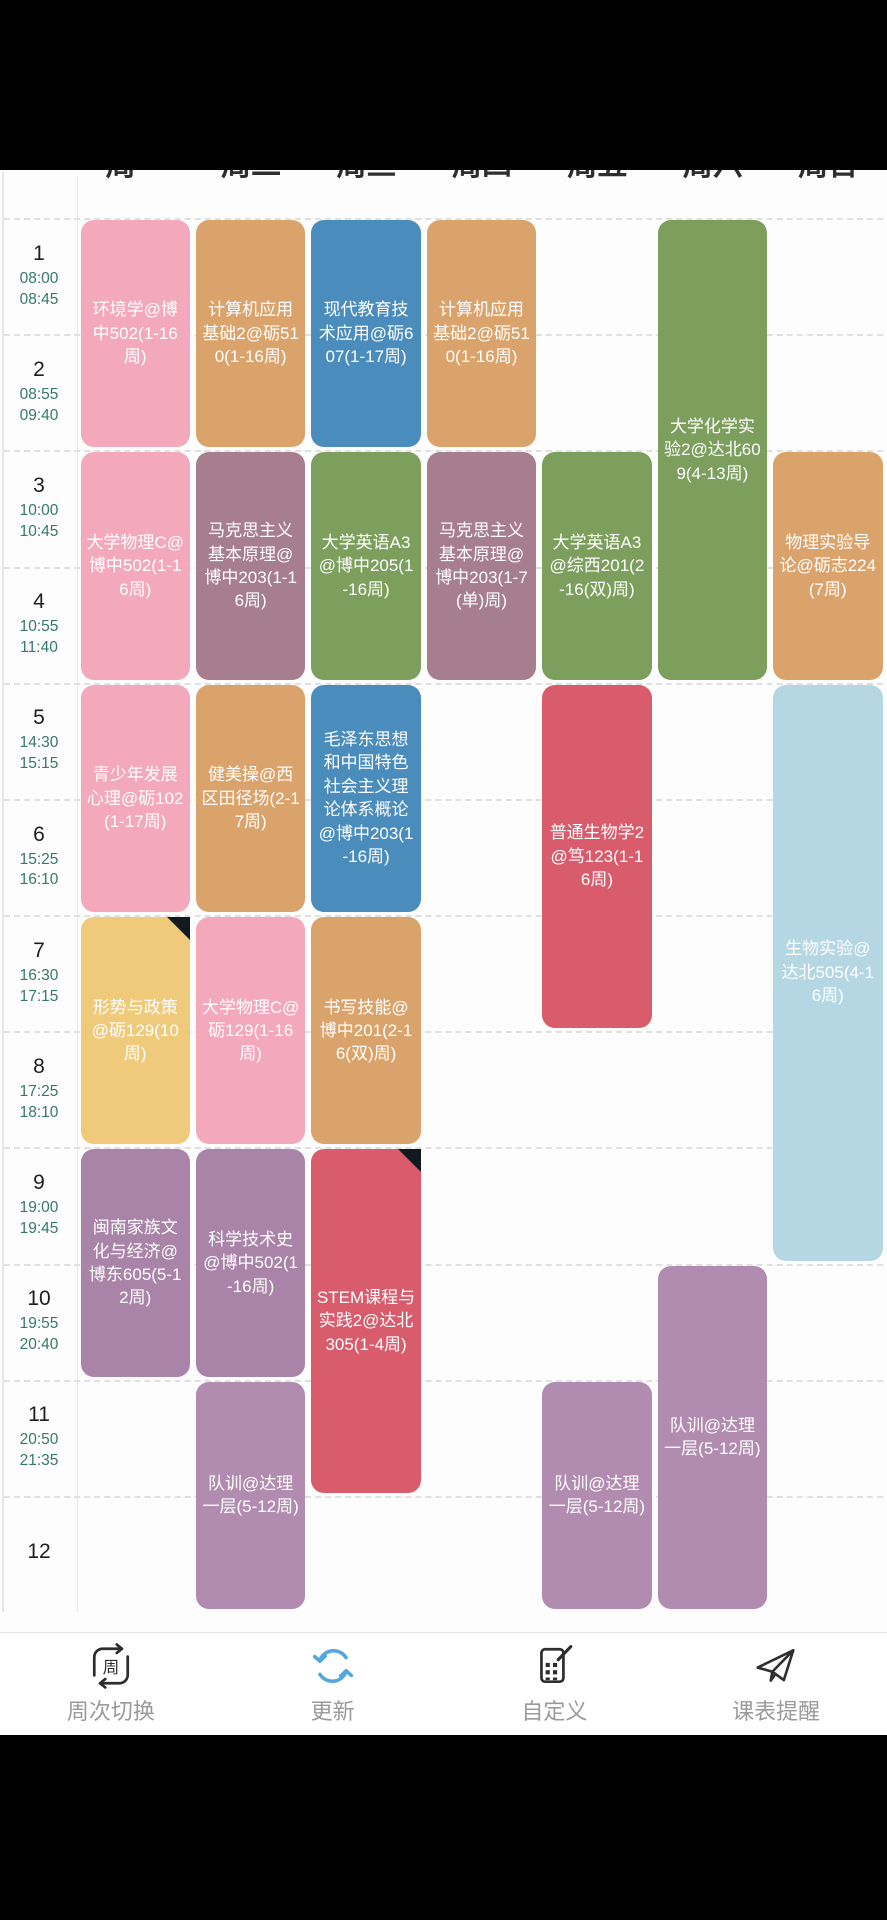 The height and width of the screenshot is (1920, 887). What do you see at coordinates (39, 855) in the screenshot?
I see `period-cell-6: 6 15:25 16:10` at bounding box center [39, 855].